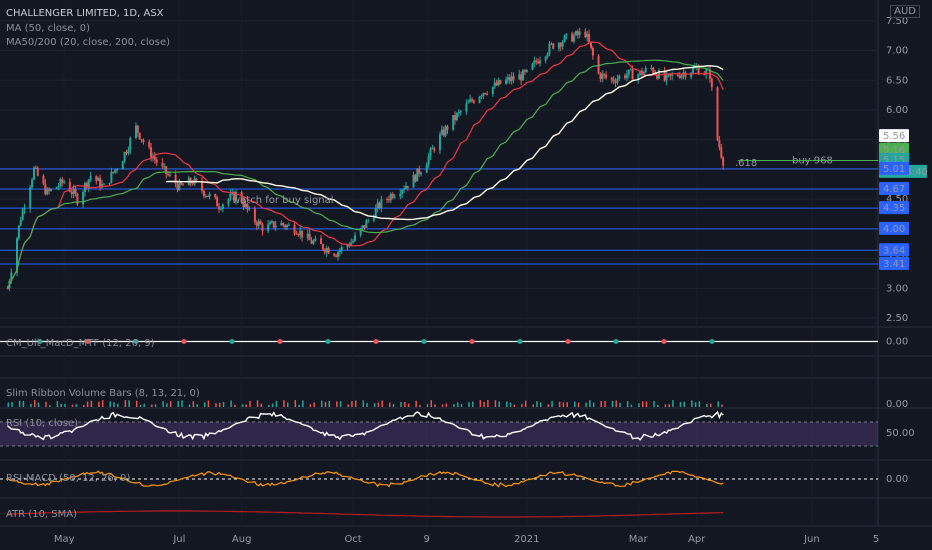 The image size is (932, 550). What do you see at coordinates (905, 11) in the screenshot?
I see `currency-badge: AUD` at bounding box center [905, 11].